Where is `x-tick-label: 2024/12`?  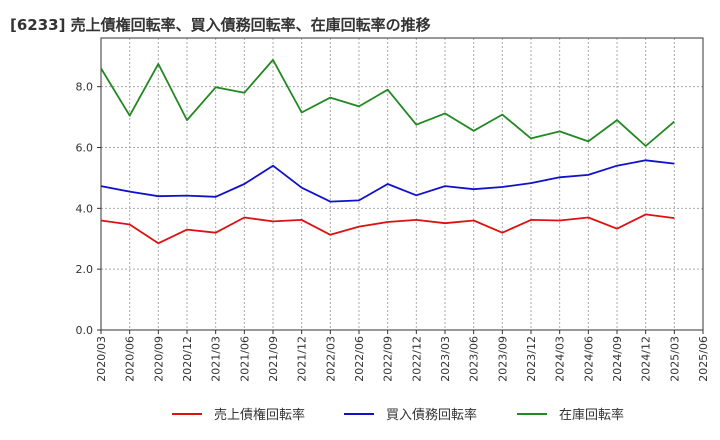
x-tick-label: 2024/12 is located at coordinates (646, 359).